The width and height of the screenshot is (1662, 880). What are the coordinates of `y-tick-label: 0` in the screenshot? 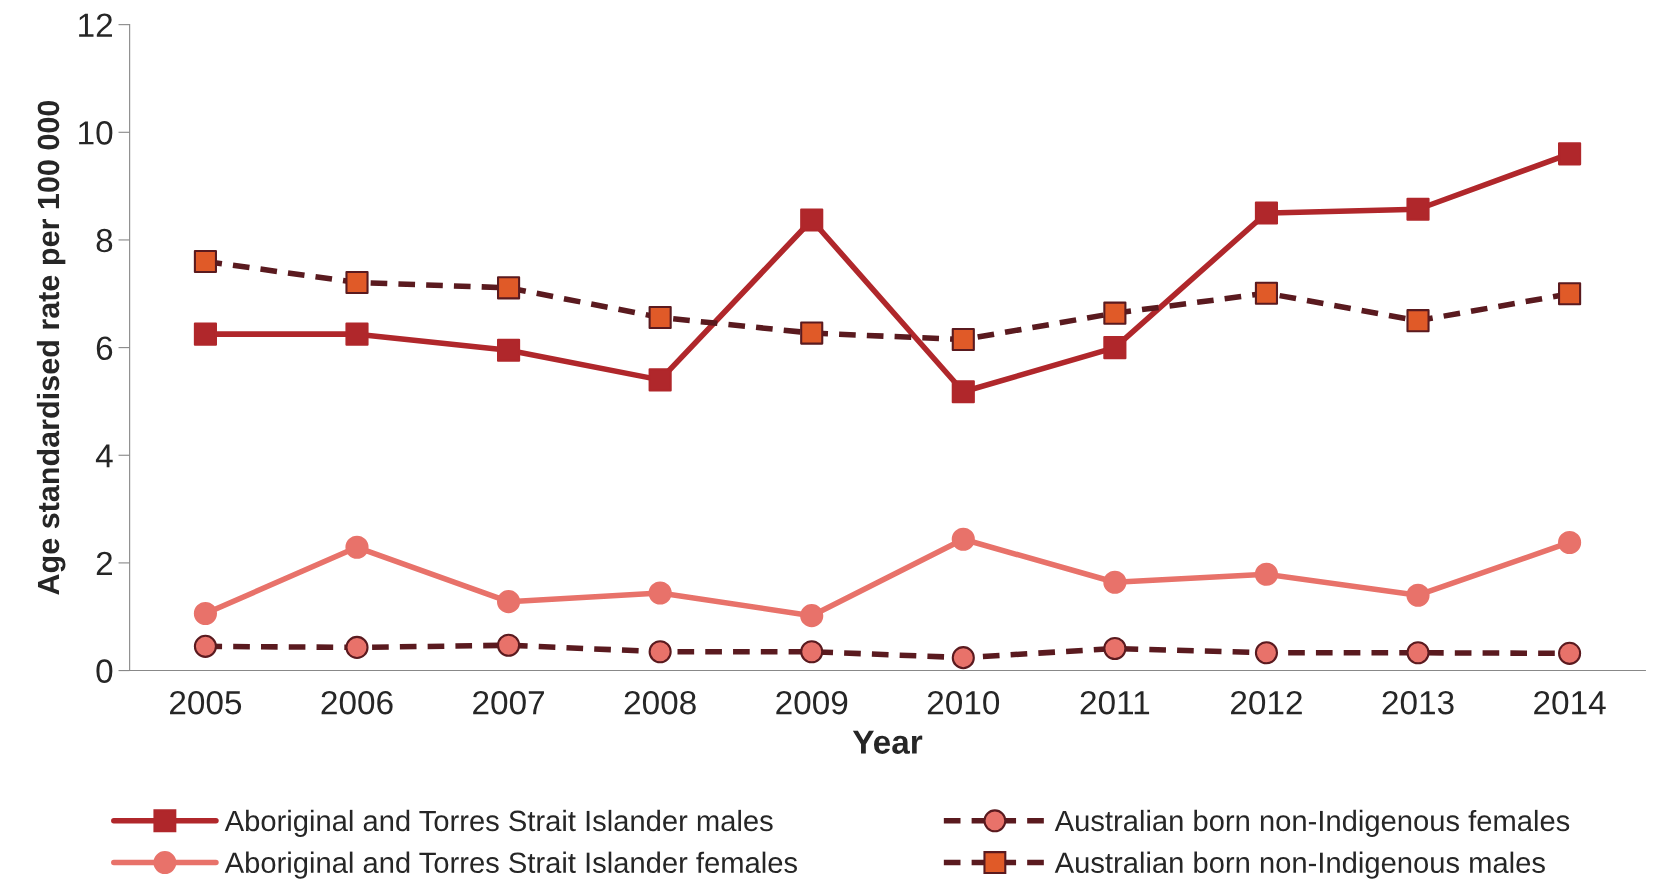 It's located at (104, 671).